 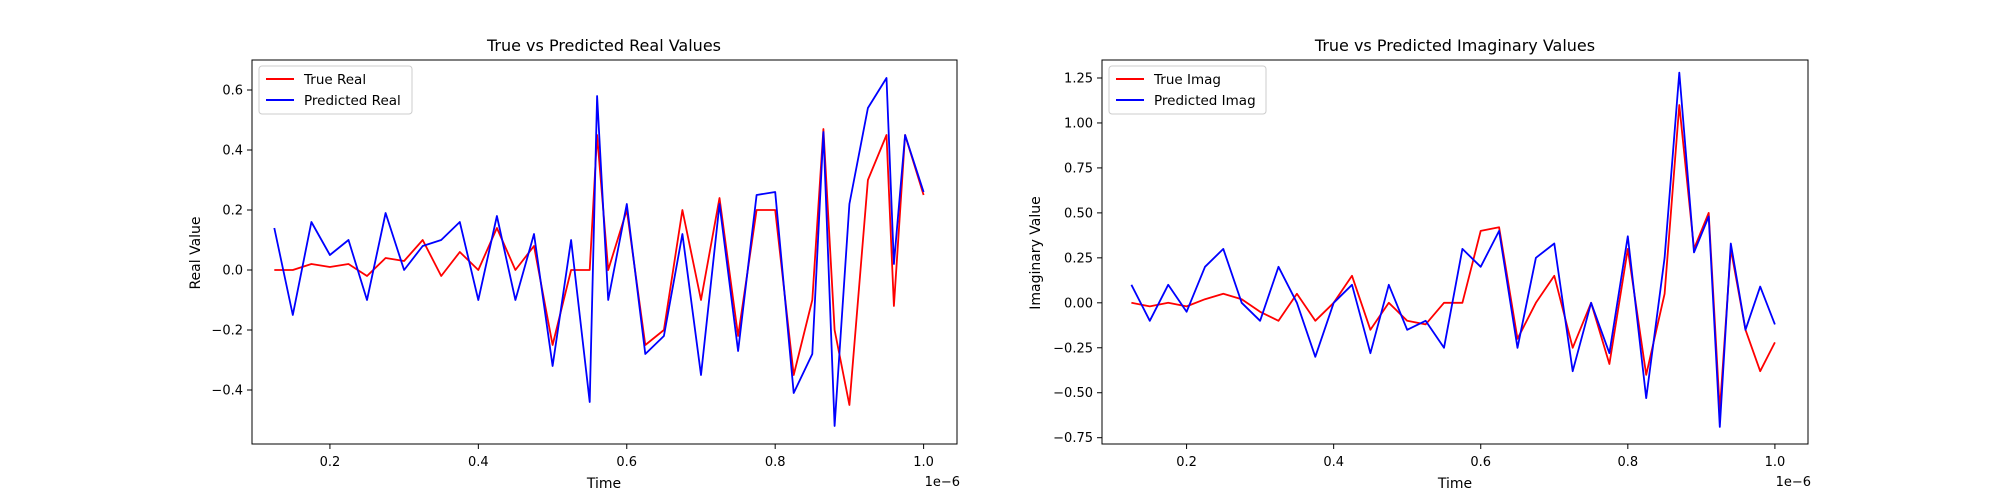 What do you see at coordinates (1073, 438) in the screenshot?
I see `y-tick-label: −0.75` at bounding box center [1073, 438].